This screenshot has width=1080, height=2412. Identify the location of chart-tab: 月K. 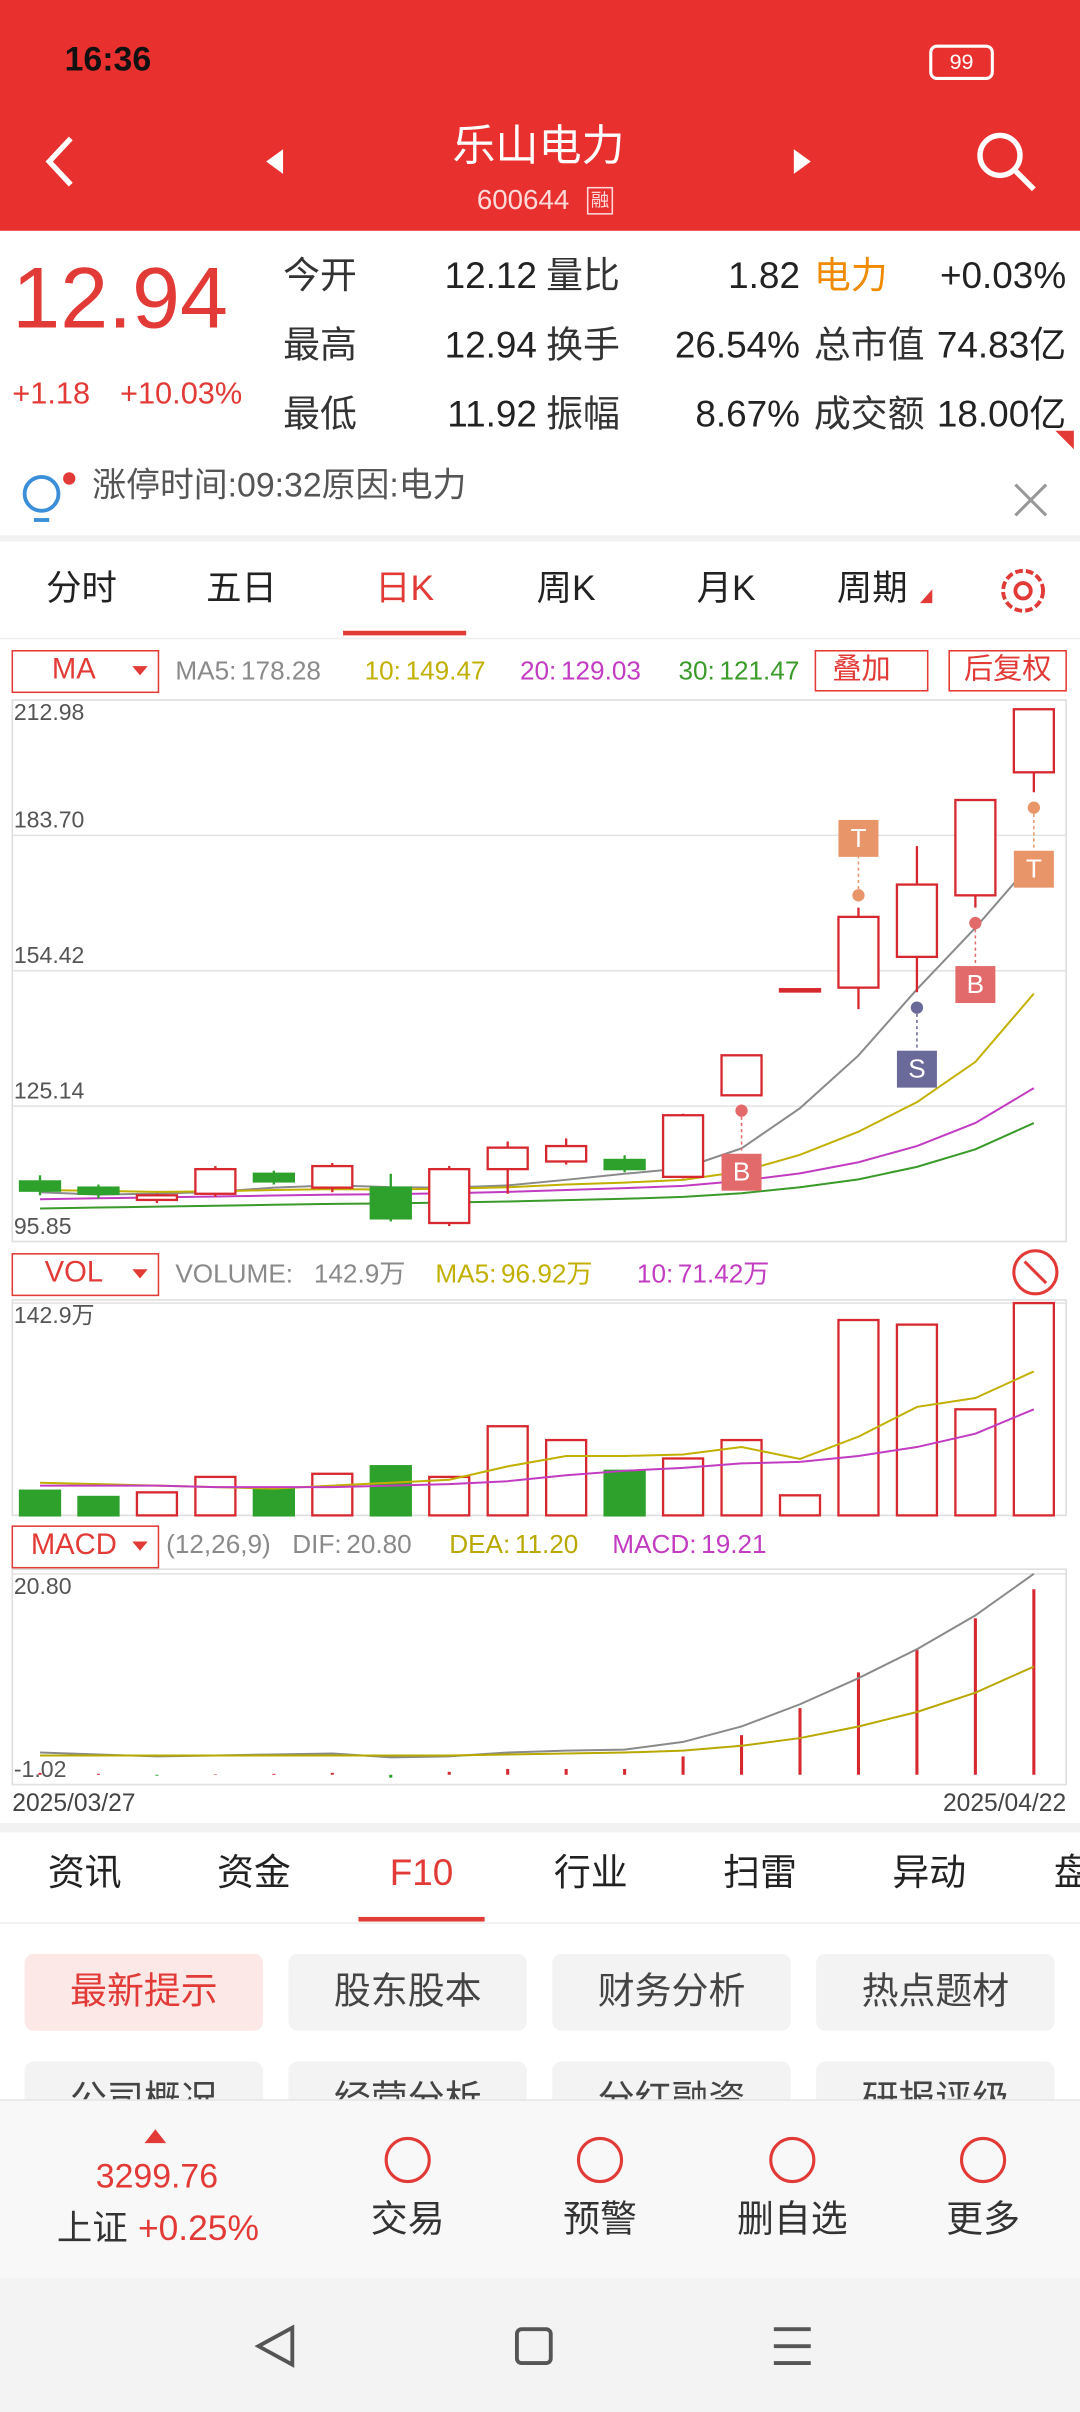
(726, 588).